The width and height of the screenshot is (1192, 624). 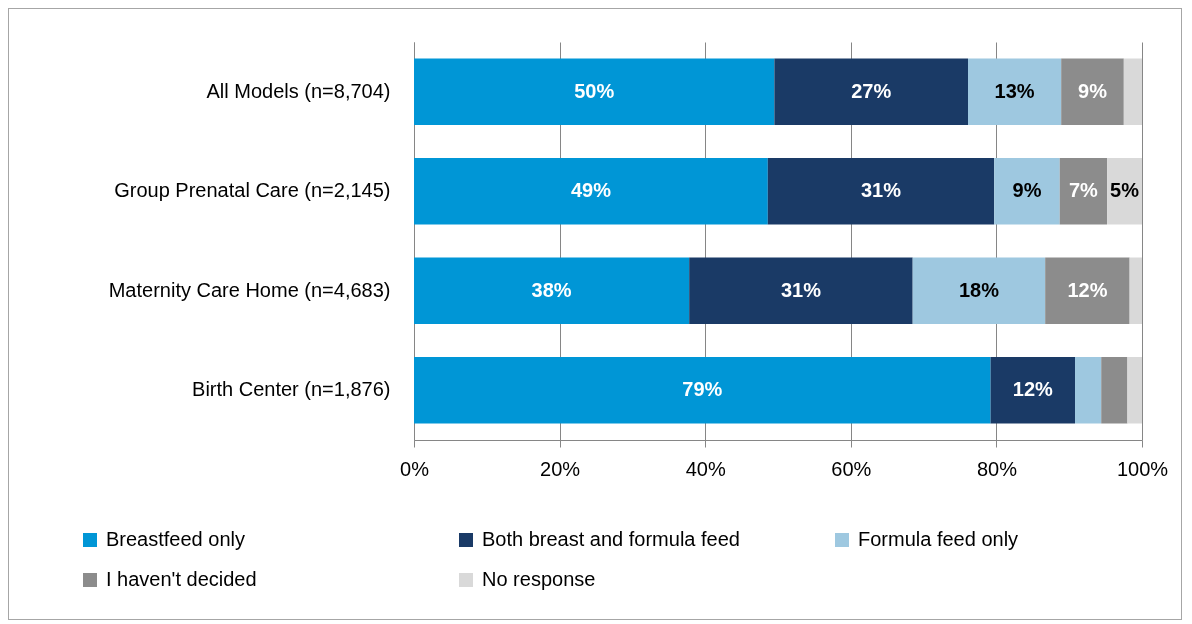 I want to click on x-tick-label: 40%, so click(x=705, y=468).